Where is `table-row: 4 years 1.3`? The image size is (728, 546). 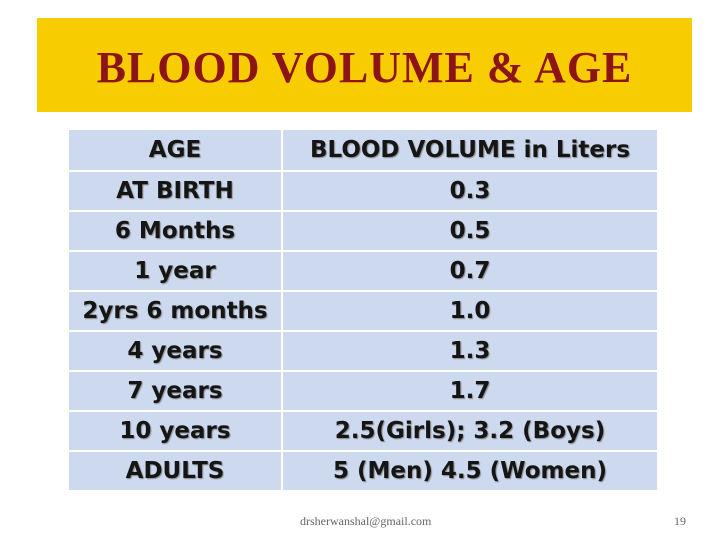
table-row: 4 years 1.3 is located at coordinates (363, 351).